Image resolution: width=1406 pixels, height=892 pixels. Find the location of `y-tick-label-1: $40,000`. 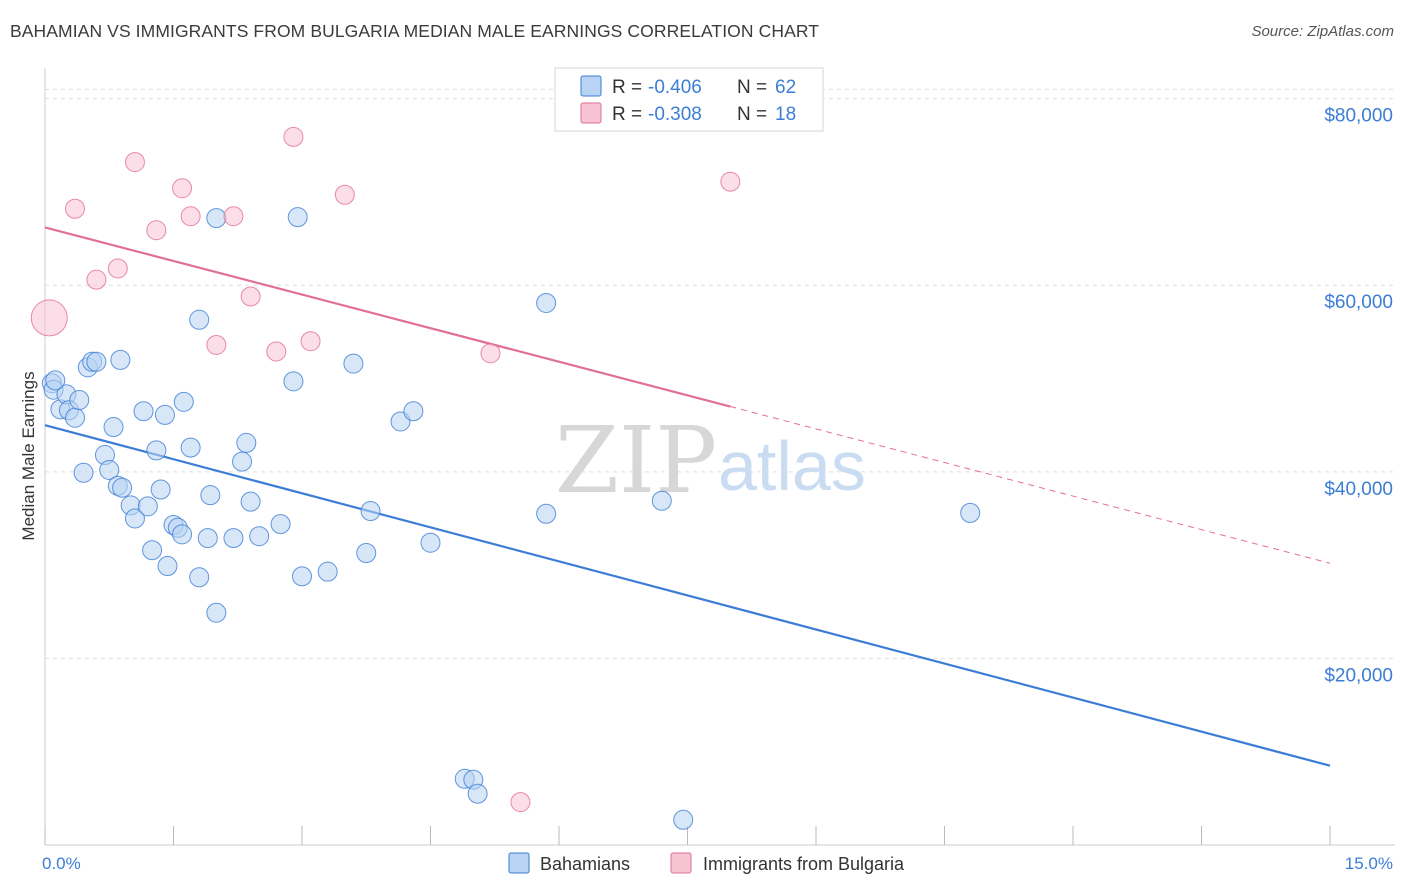

y-tick-label-1: $40,000 is located at coordinates (1358, 489).